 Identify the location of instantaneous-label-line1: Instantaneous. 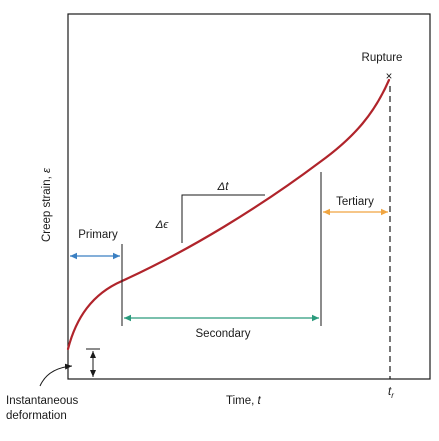
(42, 401).